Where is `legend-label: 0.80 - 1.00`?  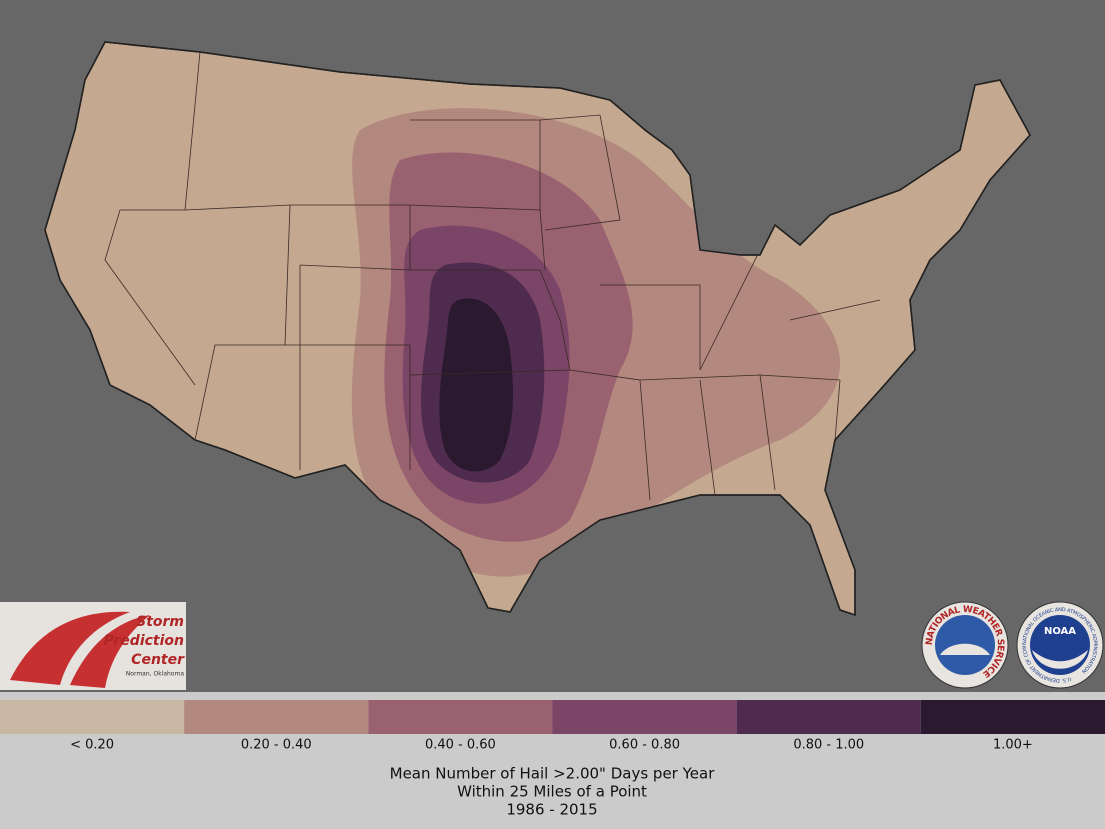 legend-label: 0.80 - 1.00 is located at coordinates (828, 745).